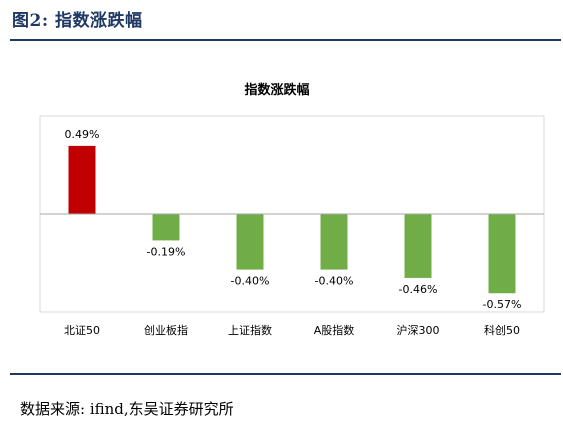 The width and height of the screenshot is (563, 428). What do you see at coordinates (334, 281) in the screenshot?
I see `data-label-3: -0.40%` at bounding box center [334, 281].